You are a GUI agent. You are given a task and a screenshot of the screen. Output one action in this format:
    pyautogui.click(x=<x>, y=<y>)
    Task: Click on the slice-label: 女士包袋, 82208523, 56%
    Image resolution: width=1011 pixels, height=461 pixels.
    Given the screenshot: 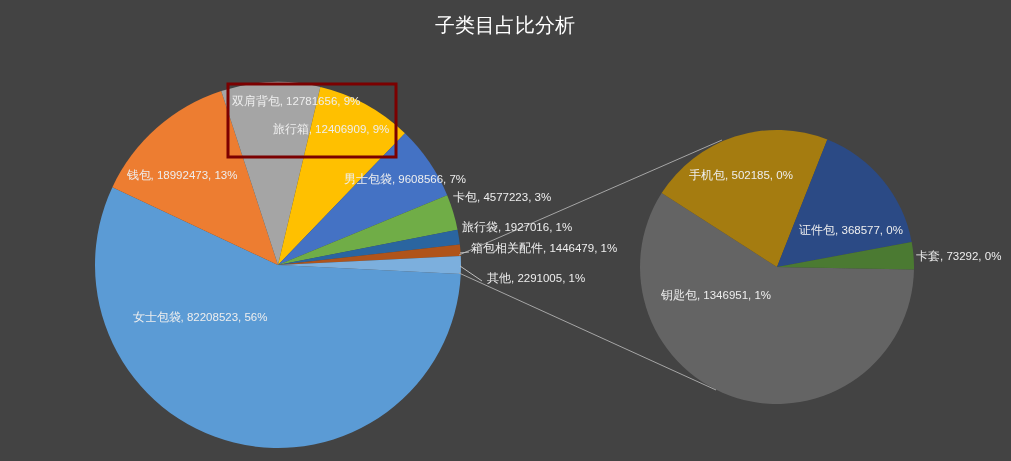 What is the action you would take?
    pyautogui.click(x=200, y=317)
    